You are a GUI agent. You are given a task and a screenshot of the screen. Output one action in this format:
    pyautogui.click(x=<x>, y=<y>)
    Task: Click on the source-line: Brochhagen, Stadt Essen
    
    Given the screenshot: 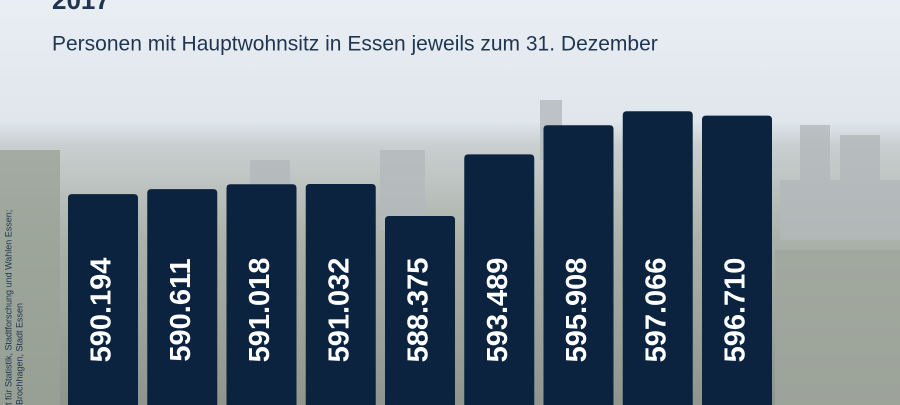 What is the action you would take?
    pyautogui.click(x=19, y=354)
    